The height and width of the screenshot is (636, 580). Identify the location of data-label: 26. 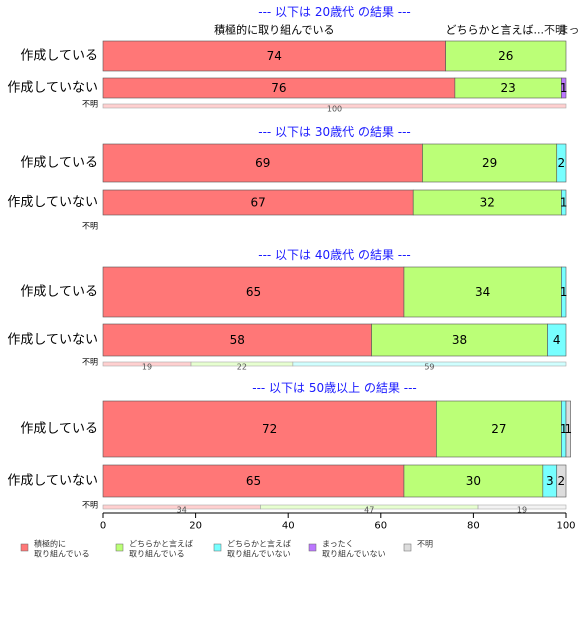
(505, 56).